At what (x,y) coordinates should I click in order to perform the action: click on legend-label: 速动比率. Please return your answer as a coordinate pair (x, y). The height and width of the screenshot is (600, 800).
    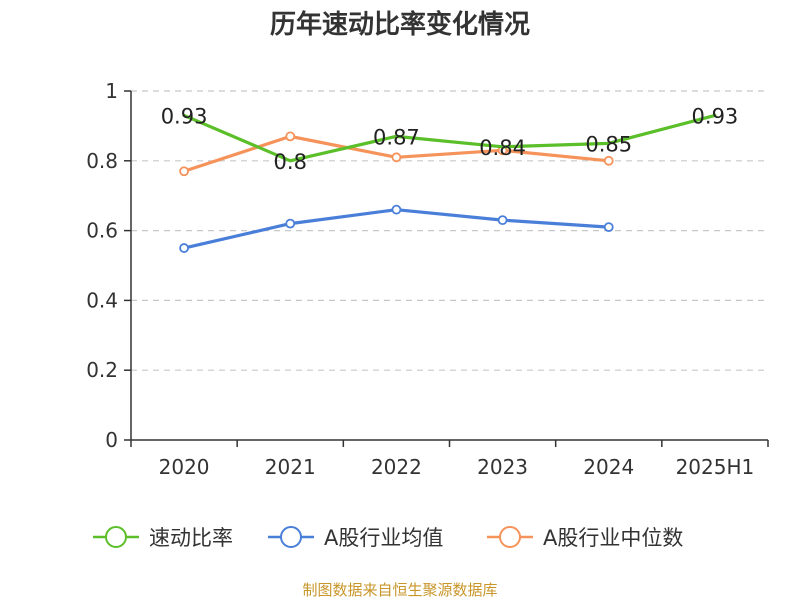
    Looking at the image, I should click on (191, 538).